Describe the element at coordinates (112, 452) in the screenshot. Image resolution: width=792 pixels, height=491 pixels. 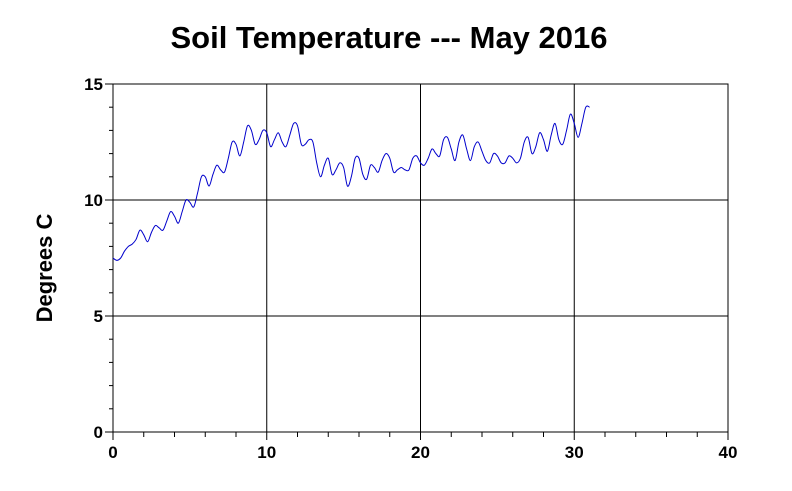
I see `x-tick-label-0: 0` at that location.